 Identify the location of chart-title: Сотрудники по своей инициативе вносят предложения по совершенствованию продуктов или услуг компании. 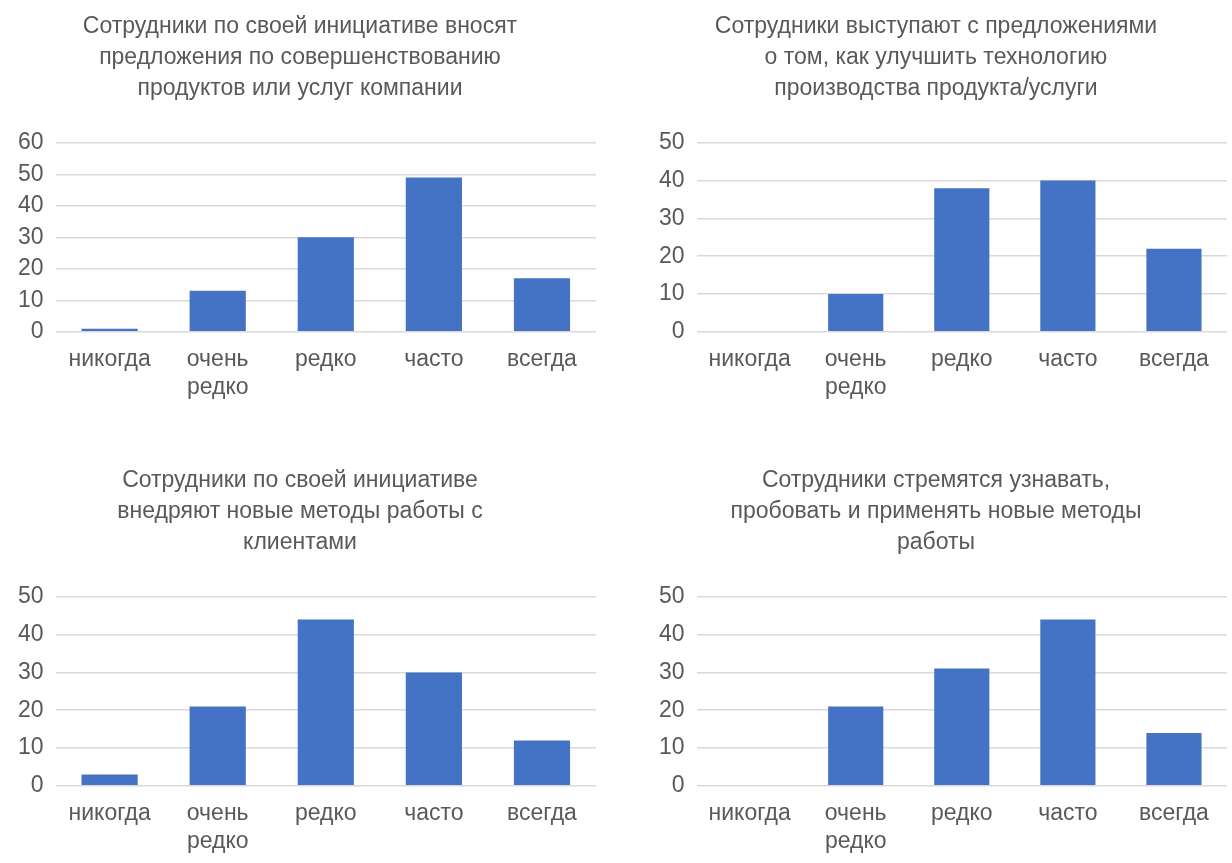
(300, 56).